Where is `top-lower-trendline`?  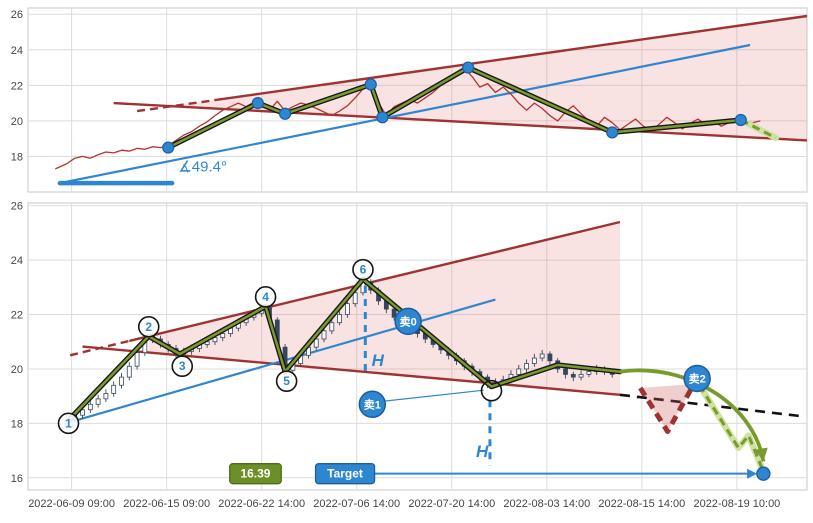
top-lower-trendline is located at coordinates (460, 121).